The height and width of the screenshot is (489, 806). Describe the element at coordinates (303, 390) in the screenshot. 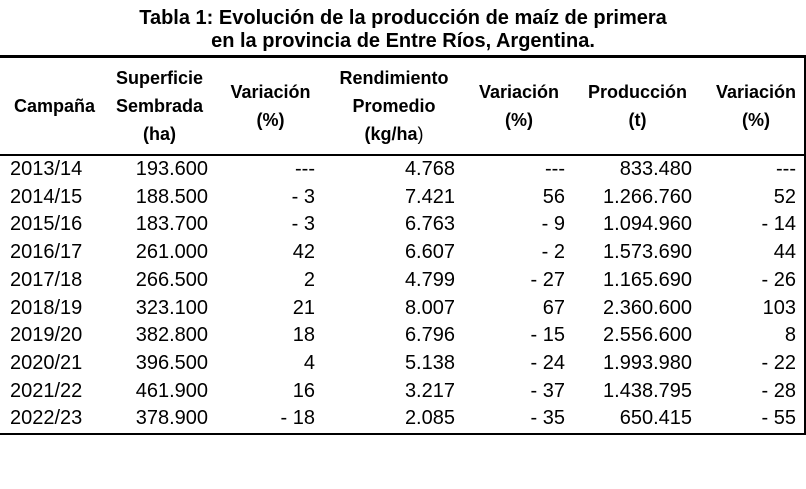

I see `cell-variacion-1: 16` at that location.